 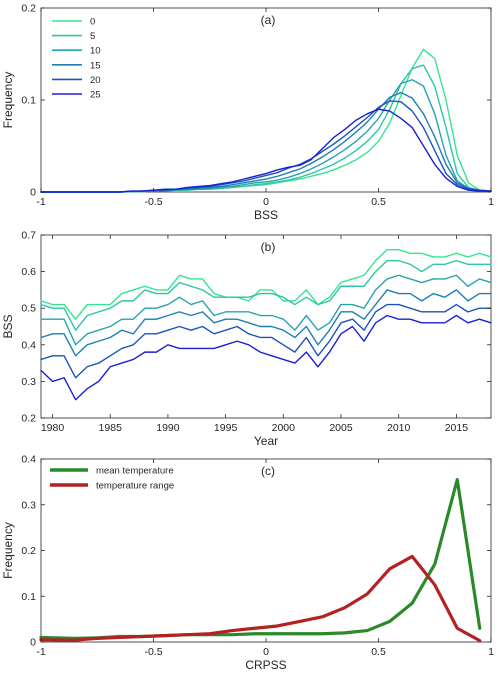 What do you see at coordinates (76, 59) in the screenshot?
I see `legend: 0 5 10 15 20 25` at bounding box center [76, 59].